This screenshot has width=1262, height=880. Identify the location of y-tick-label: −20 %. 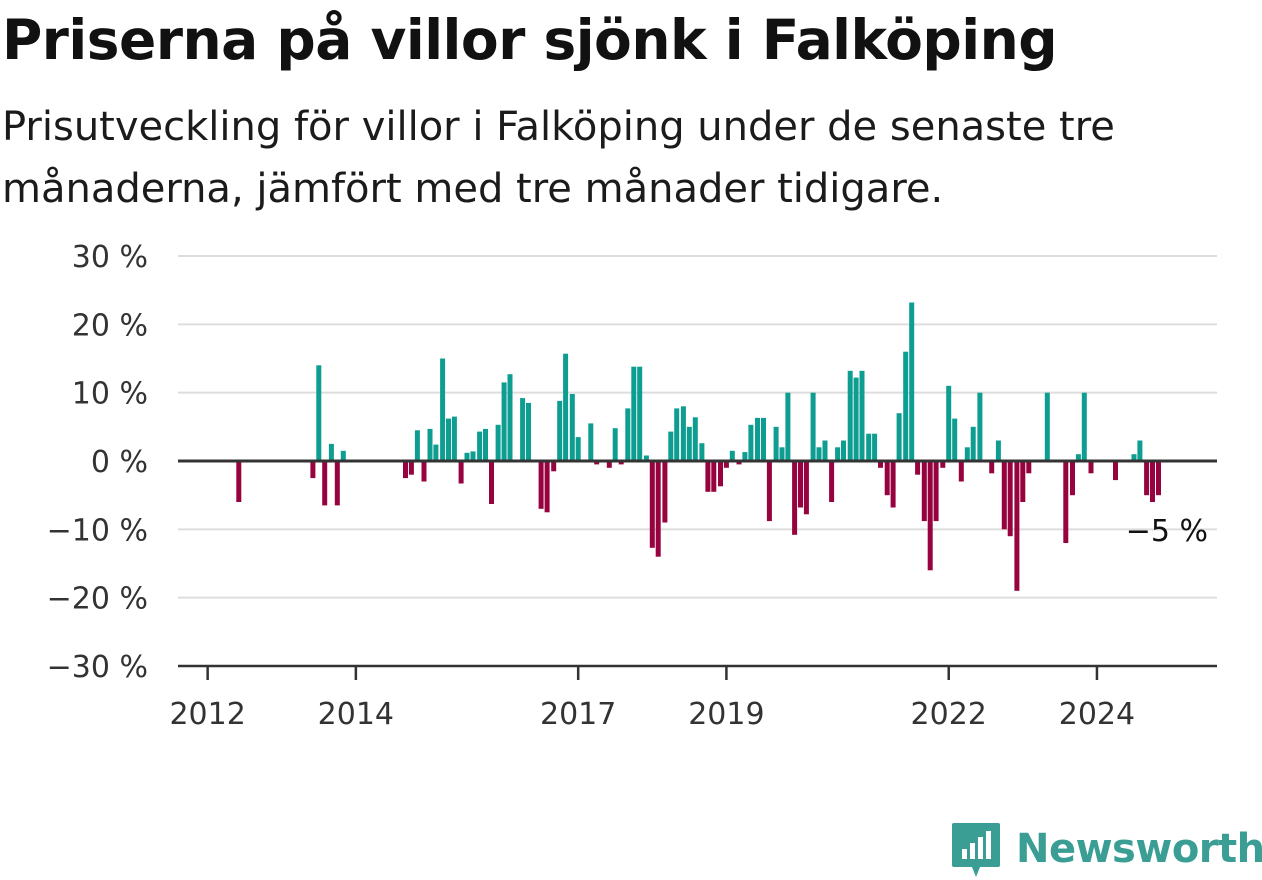
(97, 599).